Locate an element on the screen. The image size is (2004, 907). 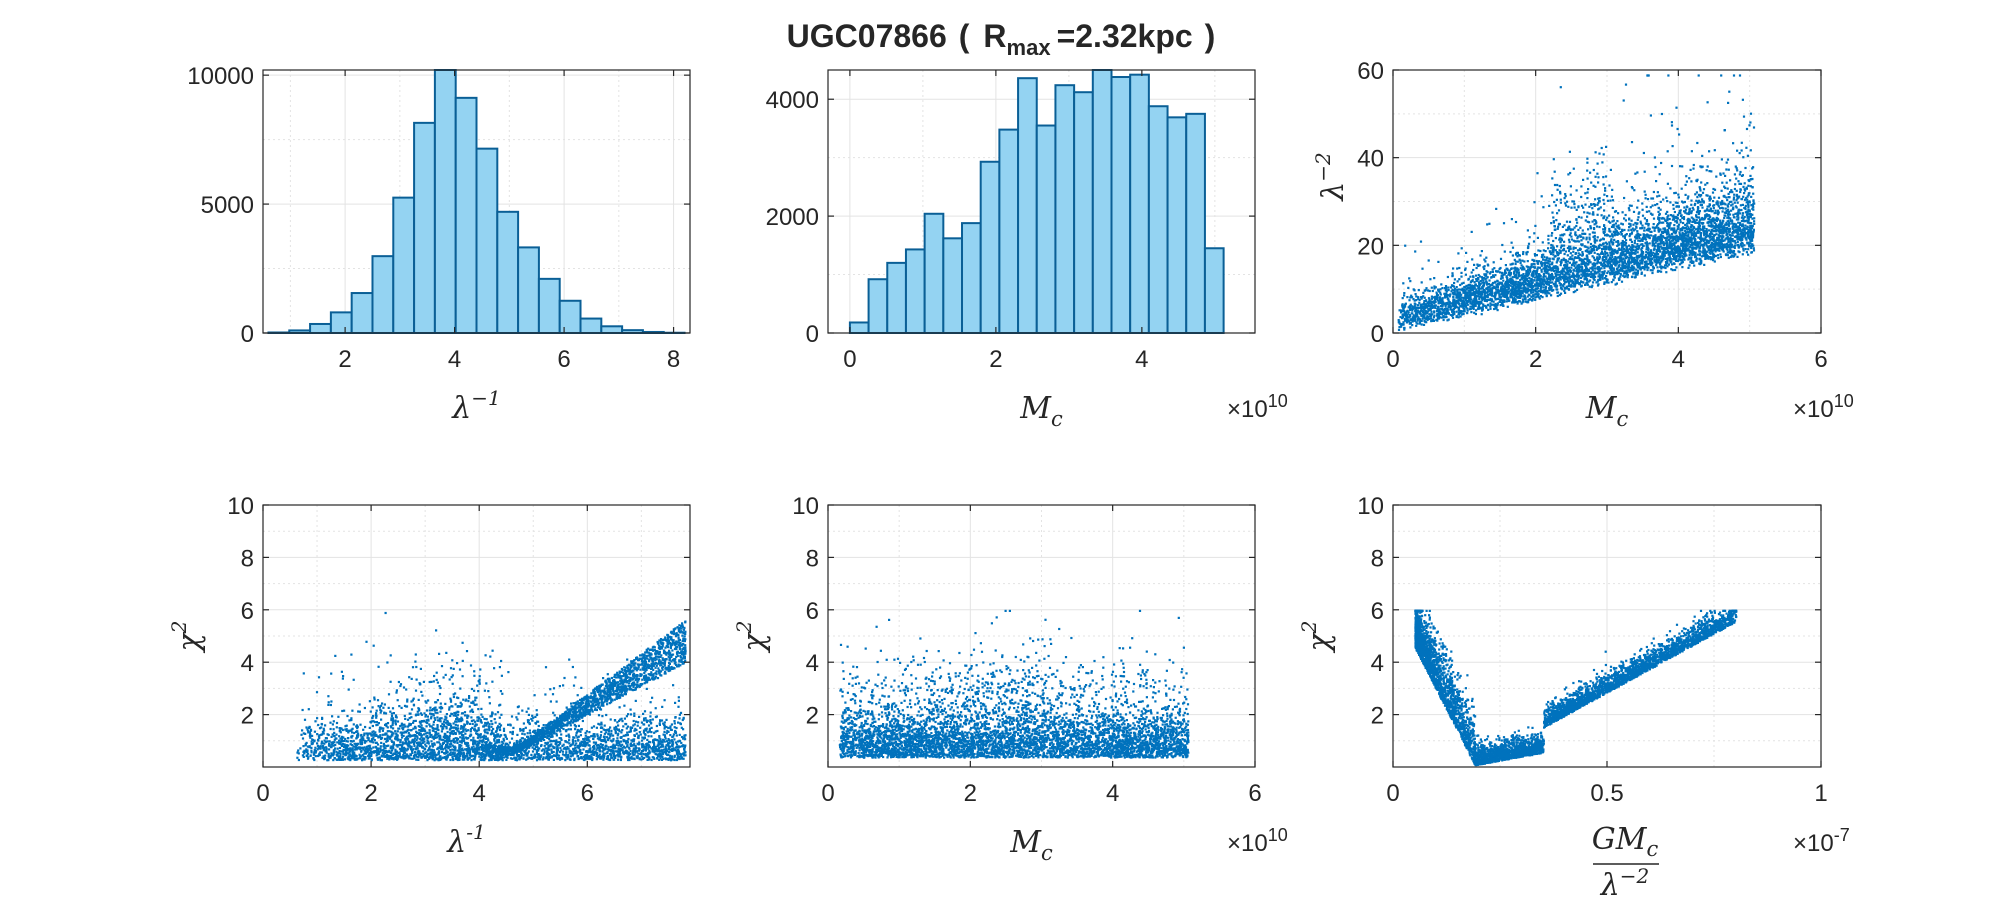
histogram-bar is located at coordinates (934, 273).